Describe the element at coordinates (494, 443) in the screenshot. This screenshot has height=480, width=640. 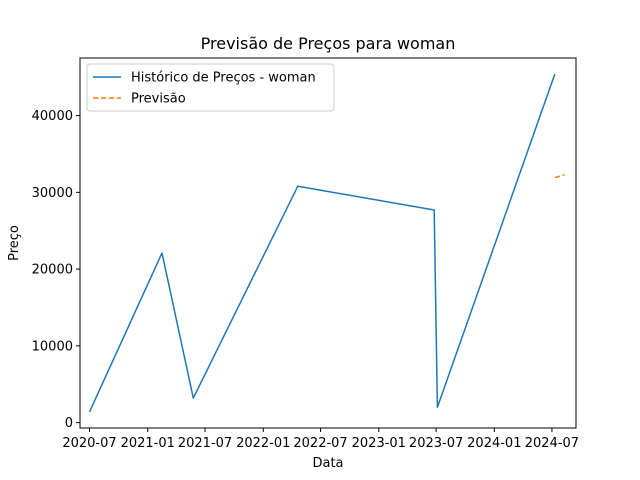
I see `x-tick-label: 2024-01` at that location.